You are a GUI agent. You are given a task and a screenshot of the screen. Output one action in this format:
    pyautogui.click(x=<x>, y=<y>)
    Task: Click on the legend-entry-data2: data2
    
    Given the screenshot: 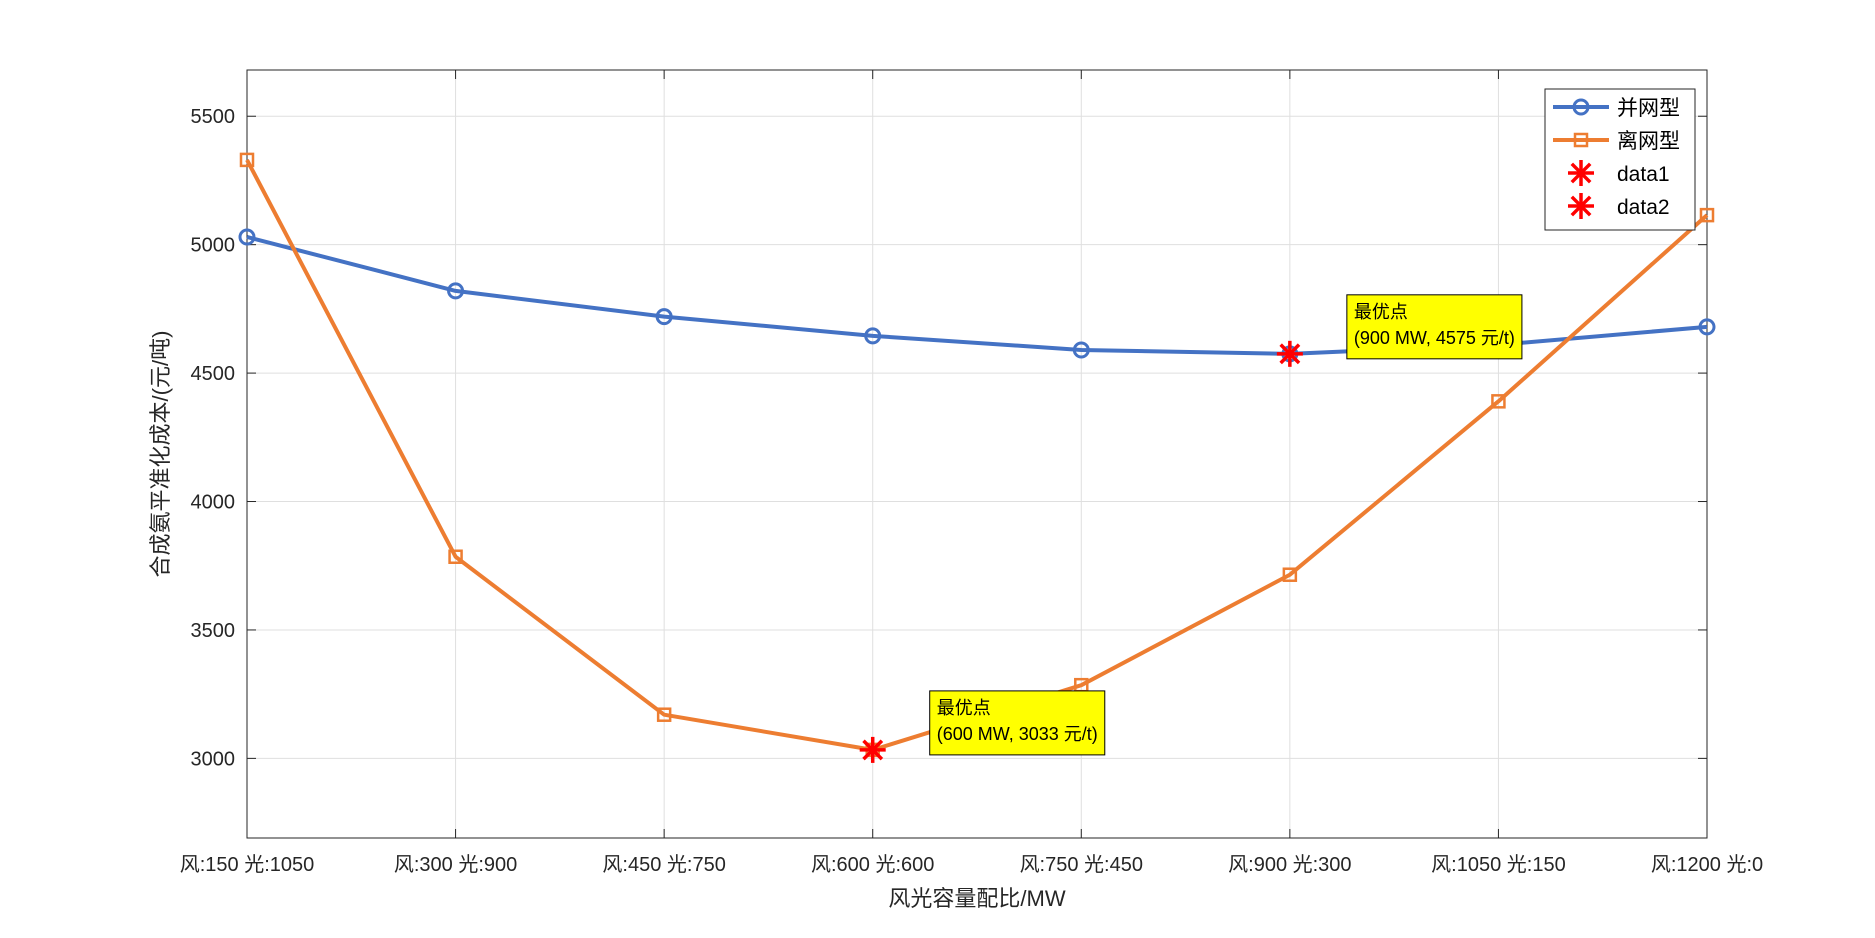 What is the action you would take?
    pyautogui.click(x=1619, y=206)
    